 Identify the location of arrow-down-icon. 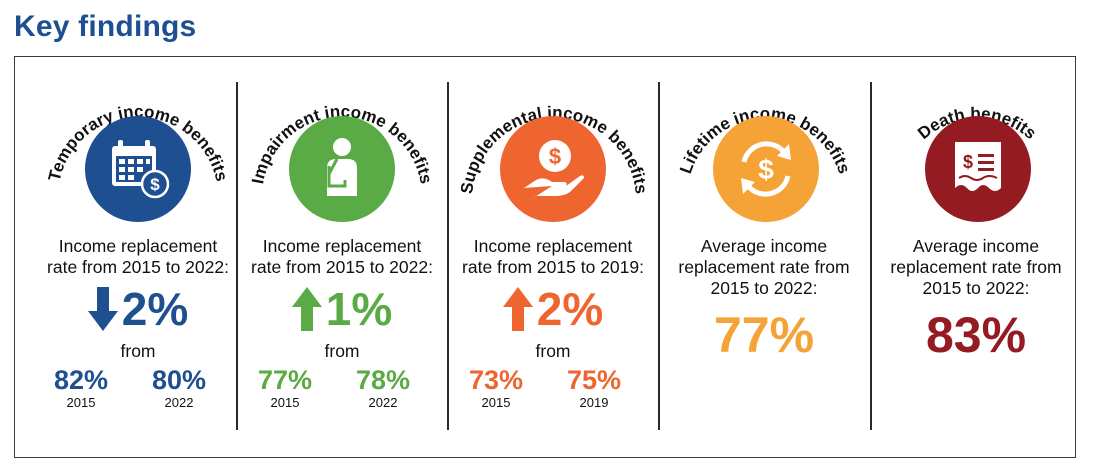
(102, 309).